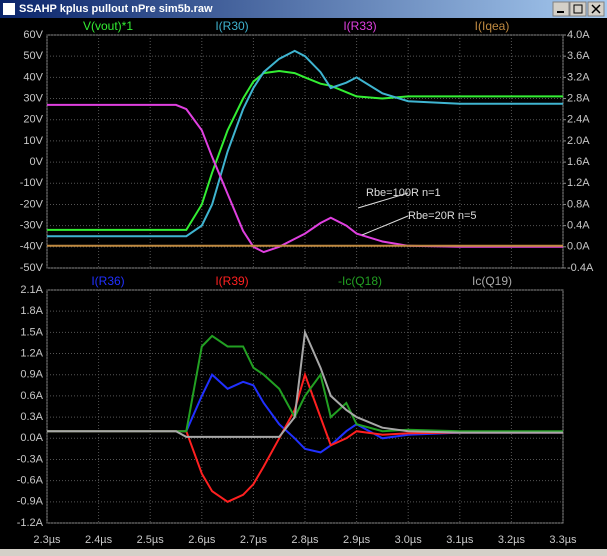  Describe the element at coordinates (578, 141) in the screenshot. I see `y2-tick-label: 2.0A` at that location.